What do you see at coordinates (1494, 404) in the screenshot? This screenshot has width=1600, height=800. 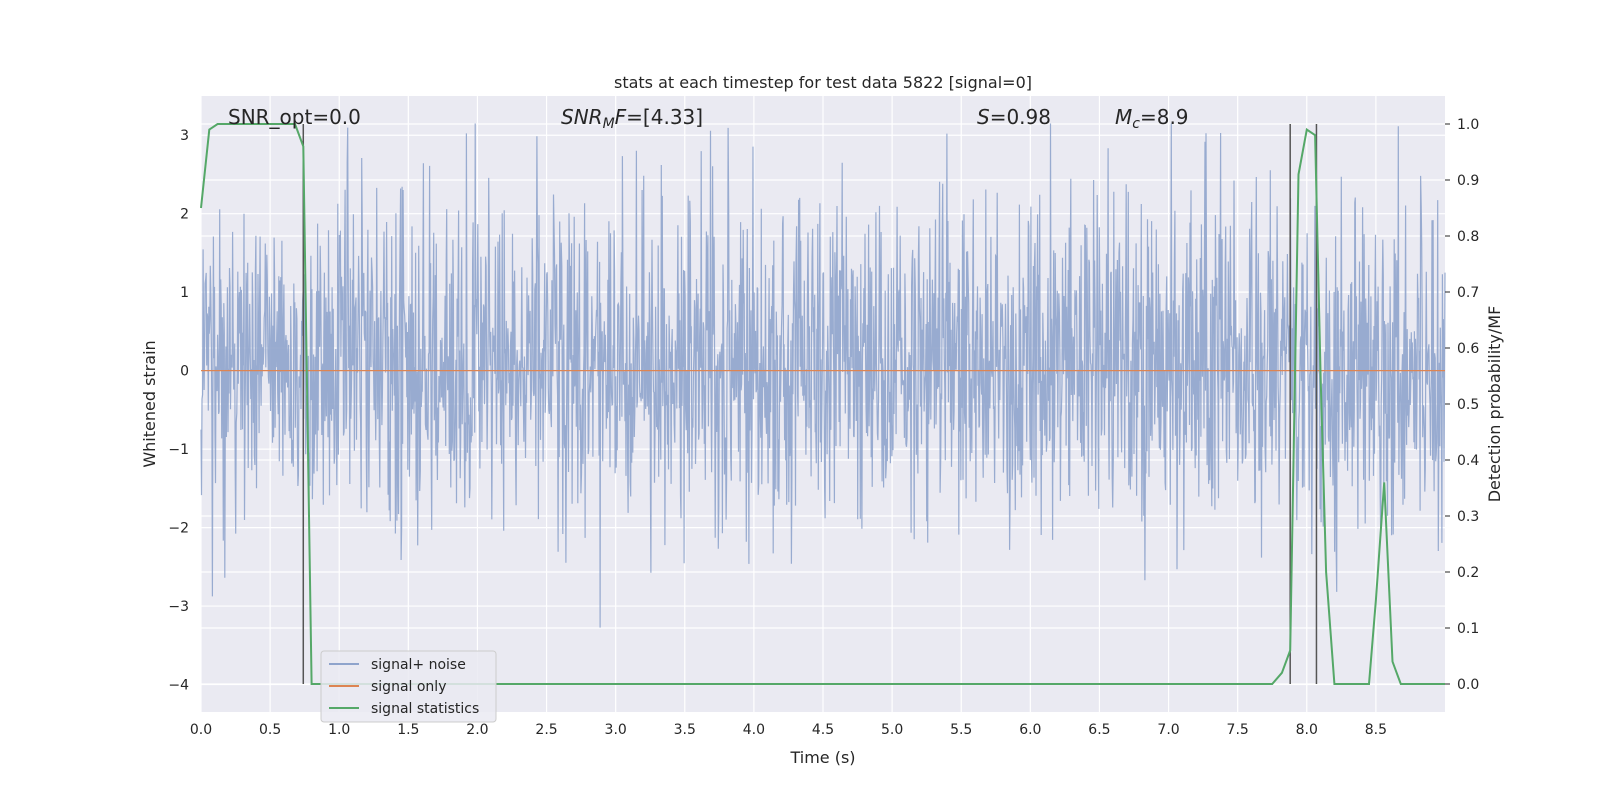 I see `y-axis-right-label: Detection probability/MF` at bounding box center [1494, 404].